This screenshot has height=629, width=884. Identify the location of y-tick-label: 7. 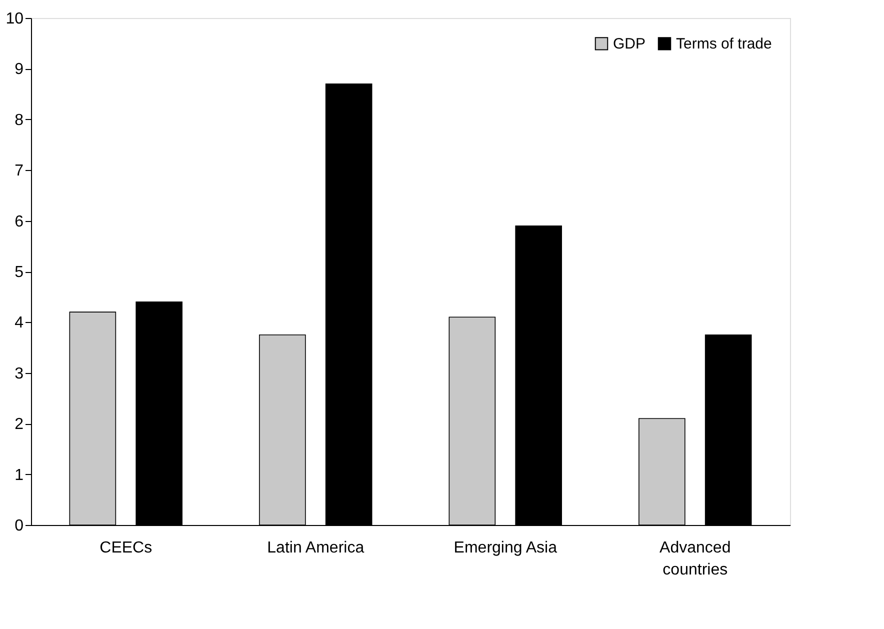
(19, 171).